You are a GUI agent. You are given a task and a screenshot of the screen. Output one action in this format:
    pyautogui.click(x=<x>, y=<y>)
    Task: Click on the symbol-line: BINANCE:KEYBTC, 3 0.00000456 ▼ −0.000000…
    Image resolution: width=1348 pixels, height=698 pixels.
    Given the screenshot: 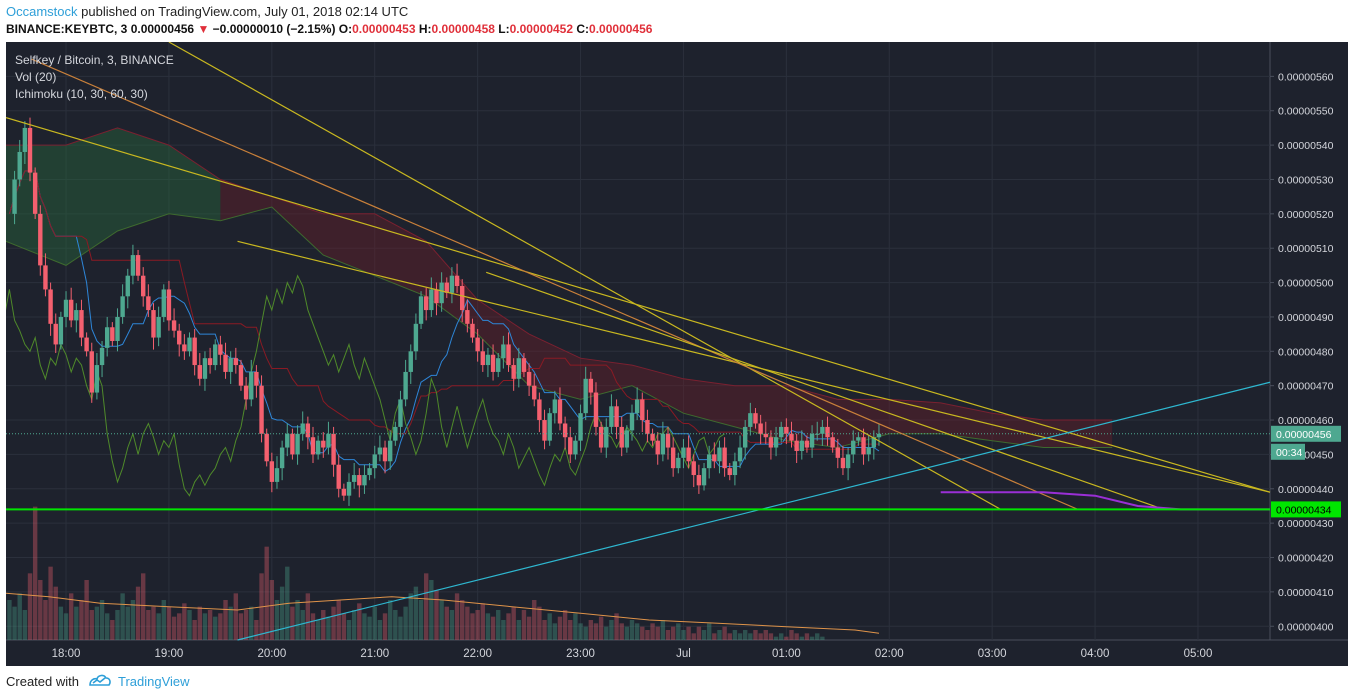 What is the action you would take?
    pyautogui.click(x=329, y=29)
    